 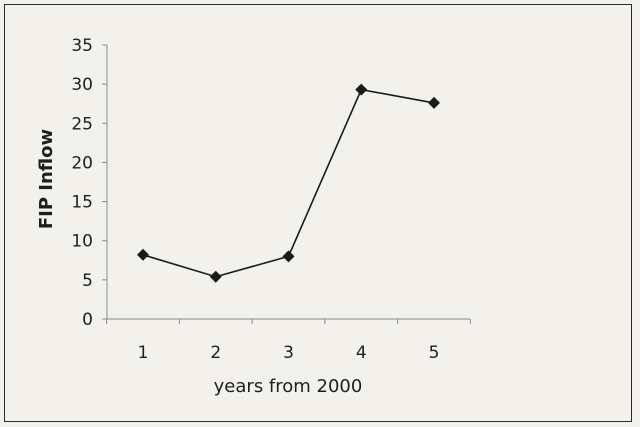 What do you see at coordinates (82, 124) in the screenshot?
I see `y-tick-label: 25` at bounding box center [82, 124].